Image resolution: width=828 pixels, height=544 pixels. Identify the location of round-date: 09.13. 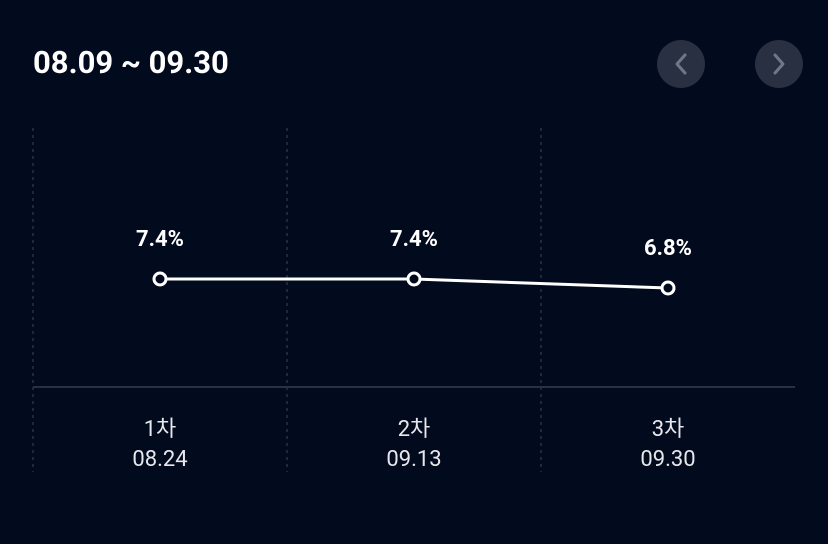
(413, 459).